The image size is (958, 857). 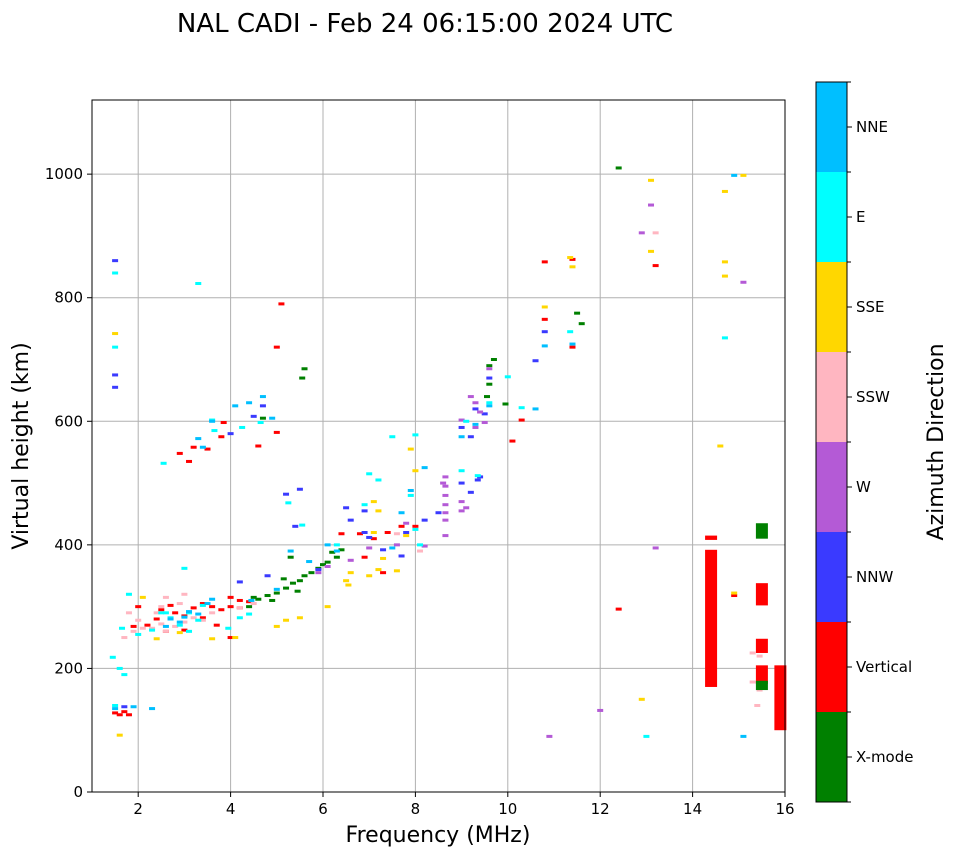 What do you see at coordinates (78, 792) in the screenshot?
I see `y-tick-label: 0` at bounding box center [78, 792].